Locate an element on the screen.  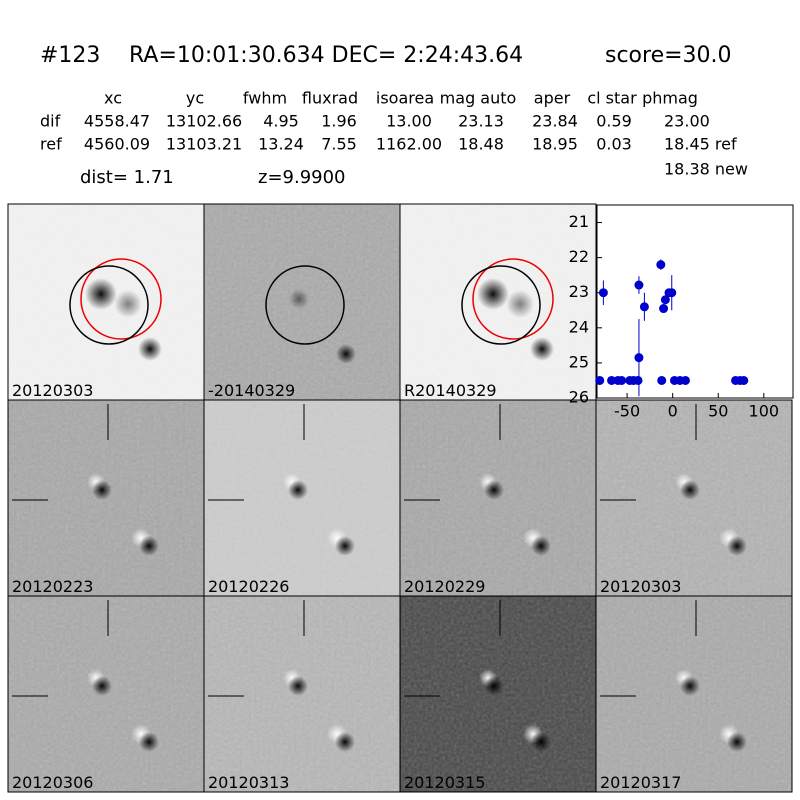
table-cell: 1162.00 is located at coordinates (409, 144).